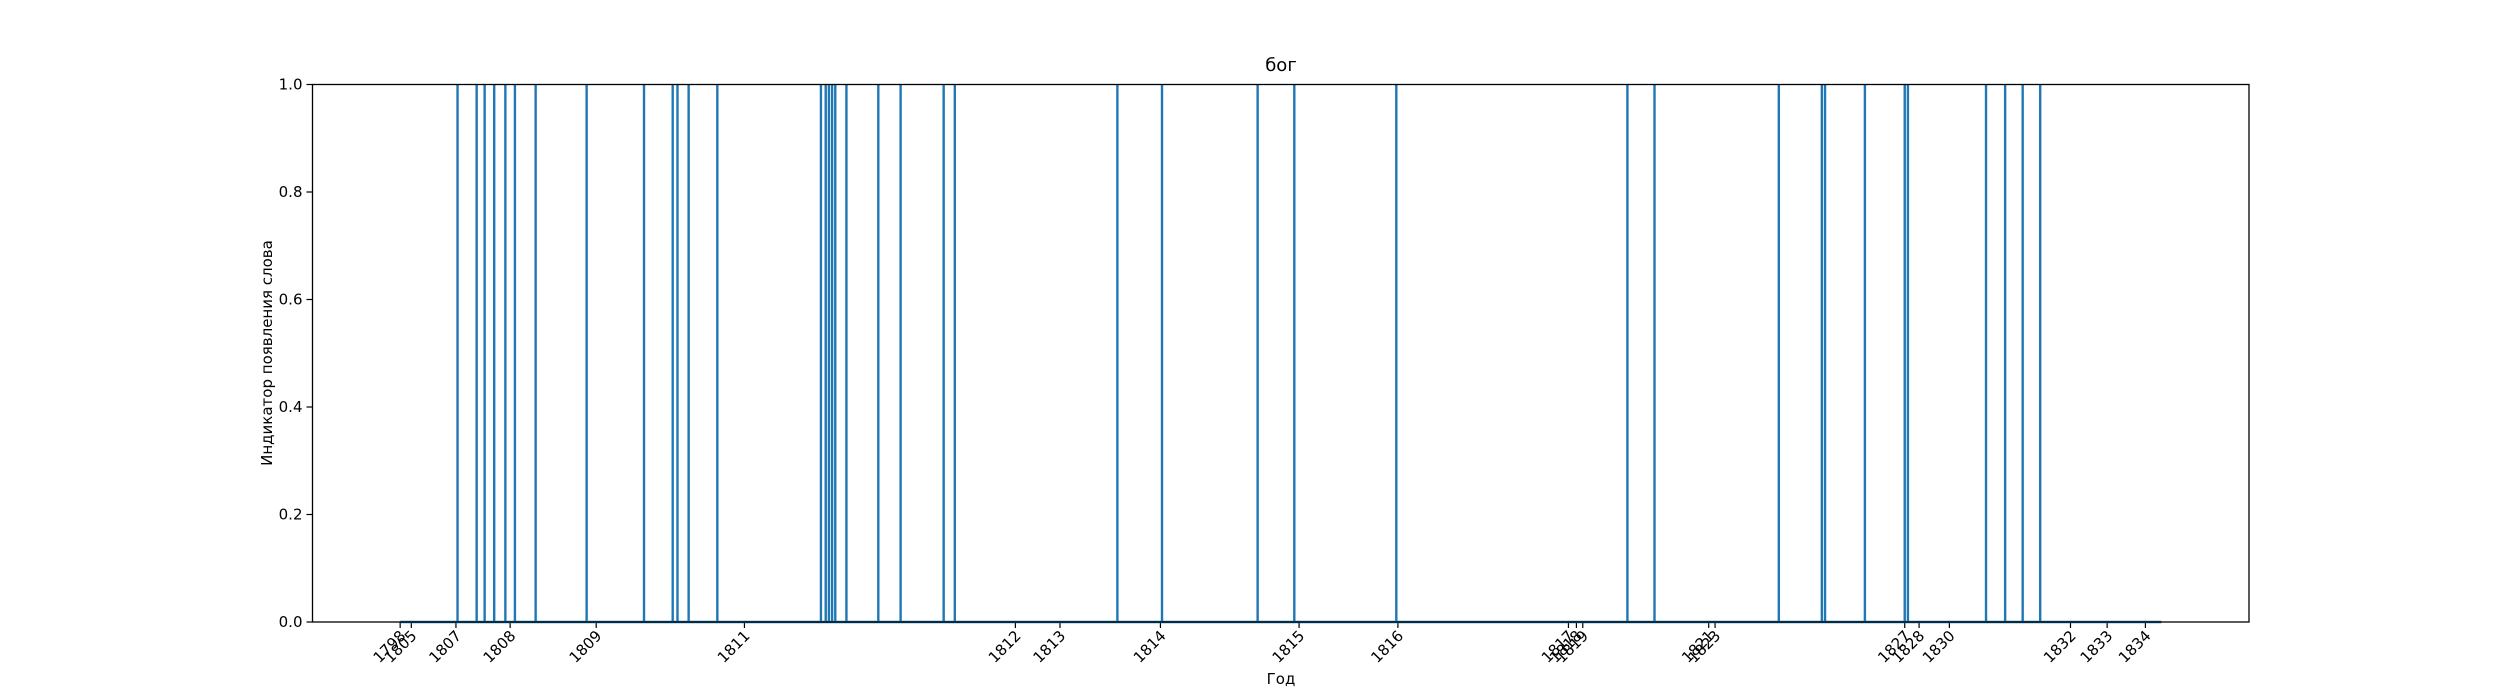  What do you see at coordinates (291, 515) in the screenshot?
I see `y-tick-label: 0.2` at bounding box center [291, 515].